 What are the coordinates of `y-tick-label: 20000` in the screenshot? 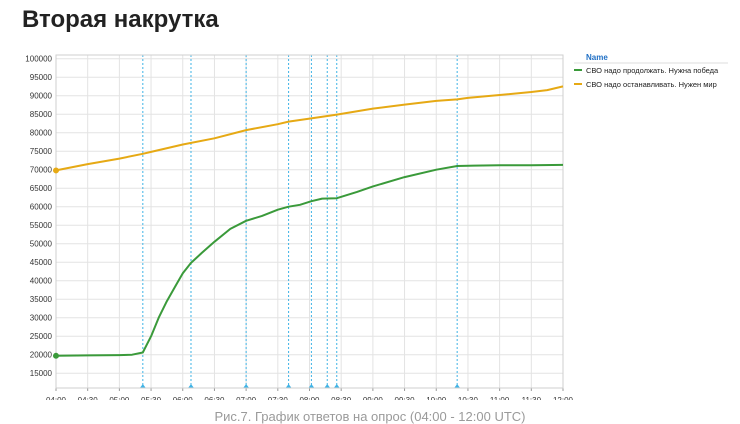 It's located at (41, 355).